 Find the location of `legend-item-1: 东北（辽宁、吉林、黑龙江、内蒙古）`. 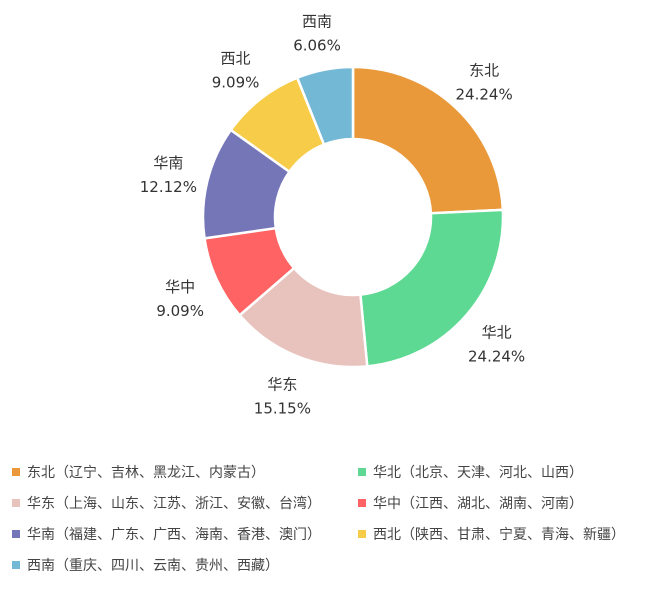

legend-item-1: 东北（辽宁、吉林、黑龙江、内蒙古） is located at coordinates (138, 472).